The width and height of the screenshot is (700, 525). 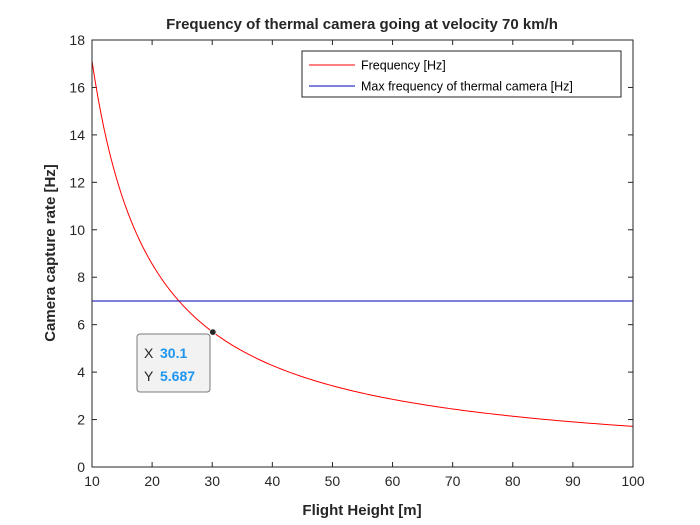 What do you see at coordinates (393, 481) in the screenshot?
I see `x-tick-label-60: 60` at bounding box center [393, 481].